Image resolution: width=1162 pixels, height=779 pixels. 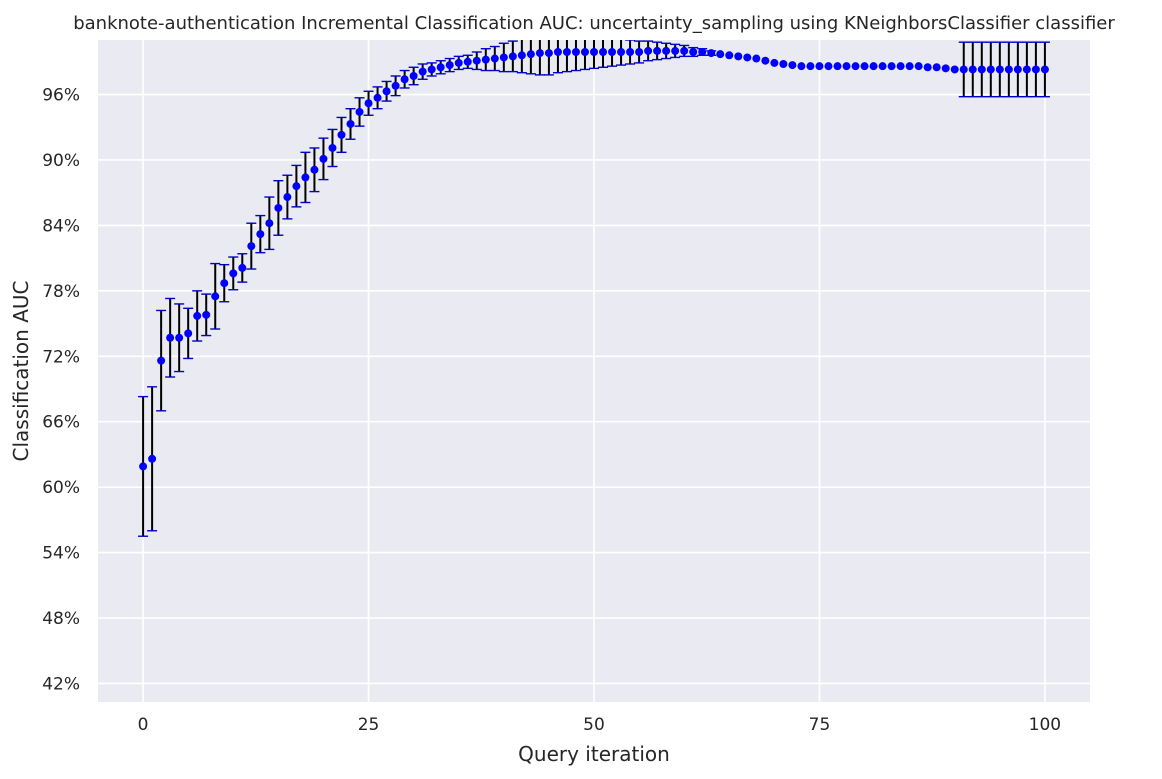 I want to click on y-tick-label: 78%, so click(x=61, y=292).